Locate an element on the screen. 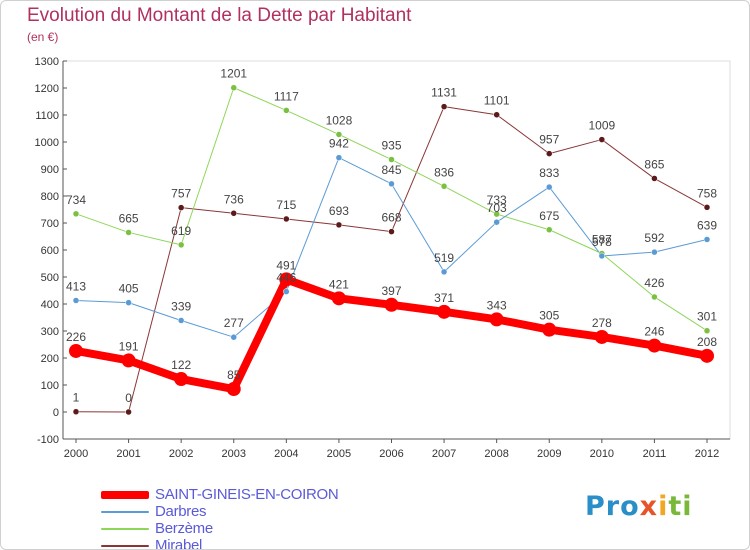 This screenshot has width=750, height=550. y-tick-label: 1200 is located at coordinates (47, 89).